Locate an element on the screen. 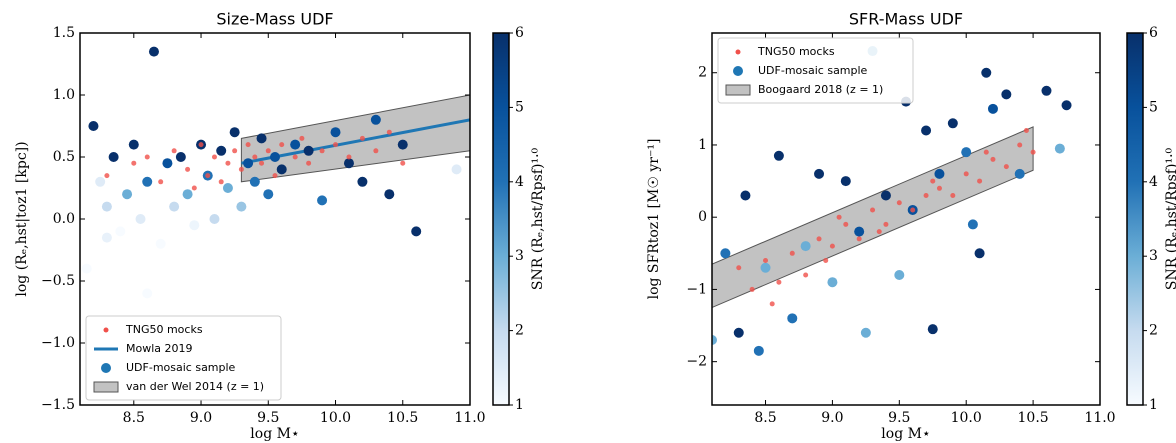 This screenshot has width=1176, height=443. y-tick-label: −1.0 is located at coordinates (58, 343).